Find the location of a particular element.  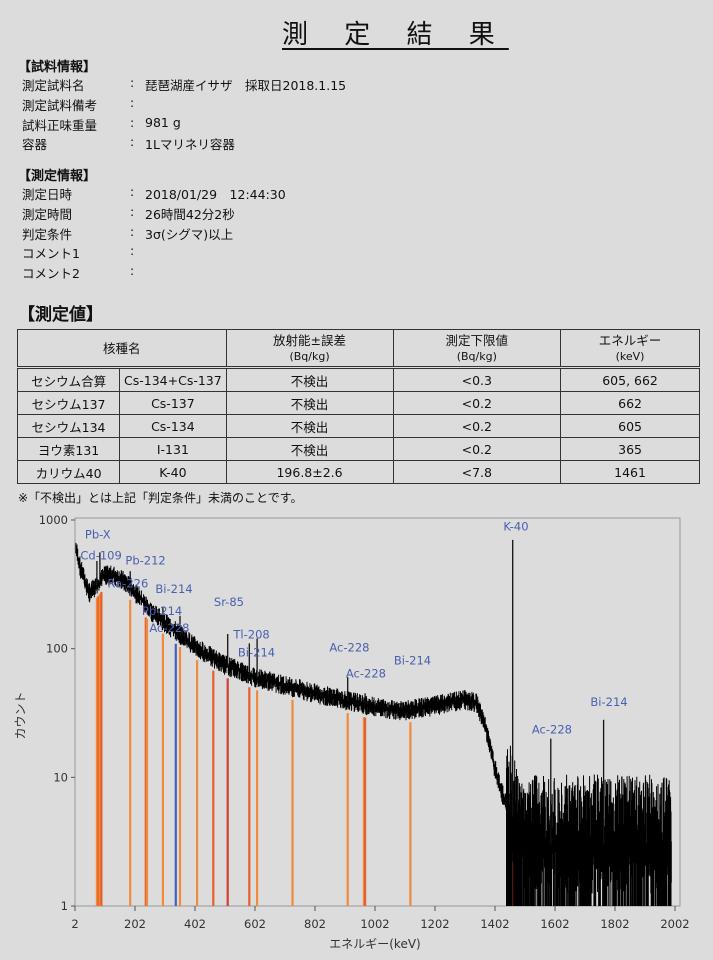

table-row: ヨウ素131 I-131 不検出 <0.2 365 is located at coordinates (358, 449).